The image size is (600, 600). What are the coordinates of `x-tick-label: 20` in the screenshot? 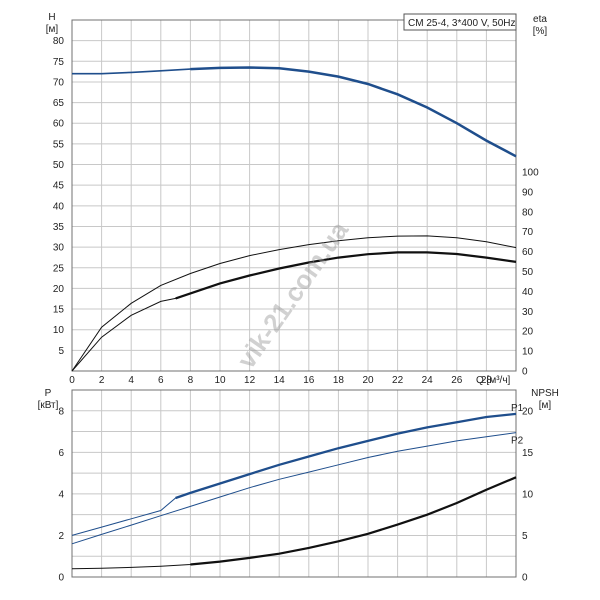 It's located at (368, 380).